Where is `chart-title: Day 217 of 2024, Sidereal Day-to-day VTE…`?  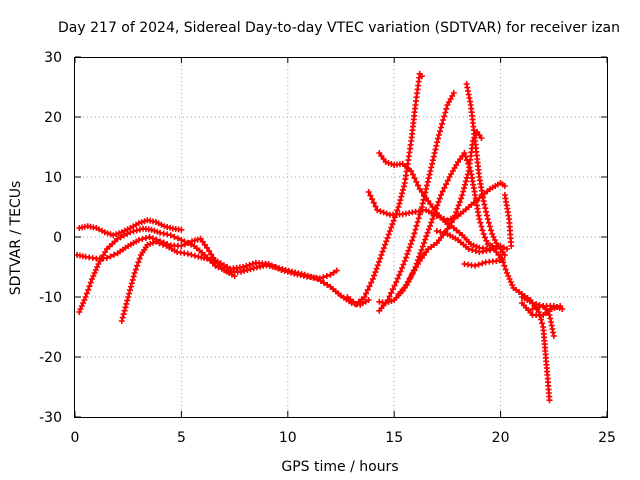
chart-title: Day 217 of 2024, Sidereal Day-to-day VTE… is located at coordinates (339, 28).